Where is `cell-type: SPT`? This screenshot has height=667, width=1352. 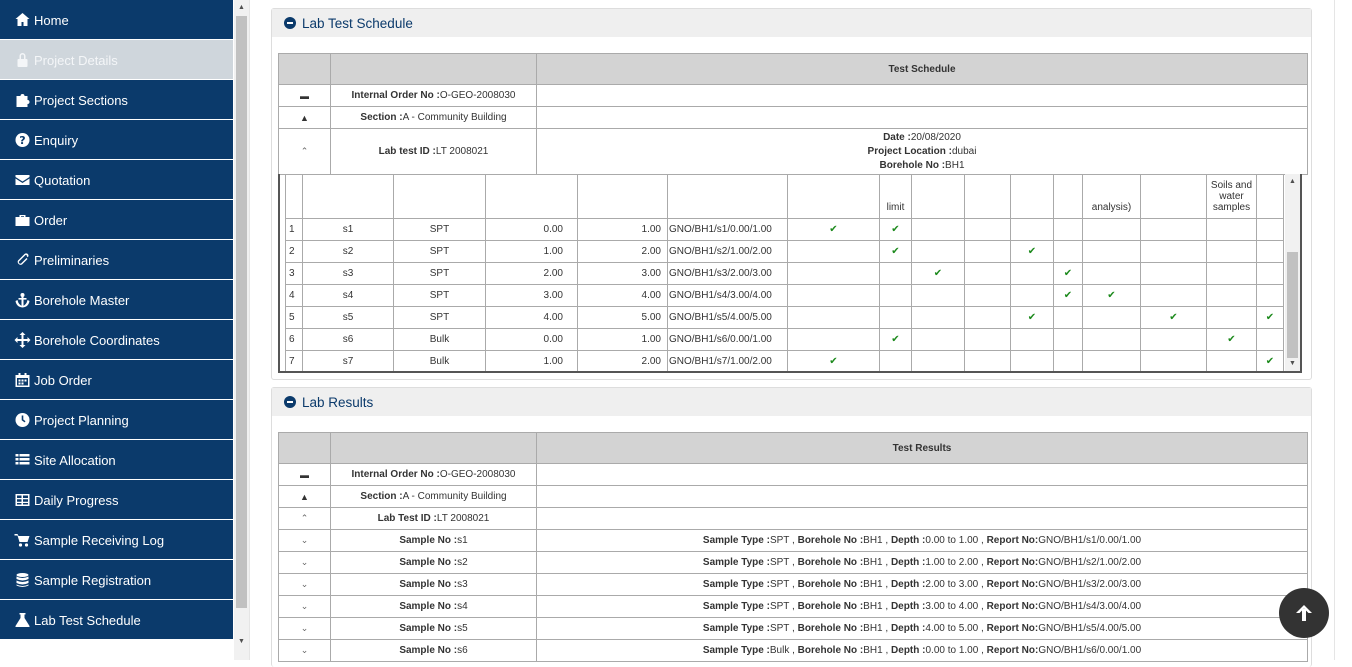
cell-type: SPT is located at coordinates (439, 229).